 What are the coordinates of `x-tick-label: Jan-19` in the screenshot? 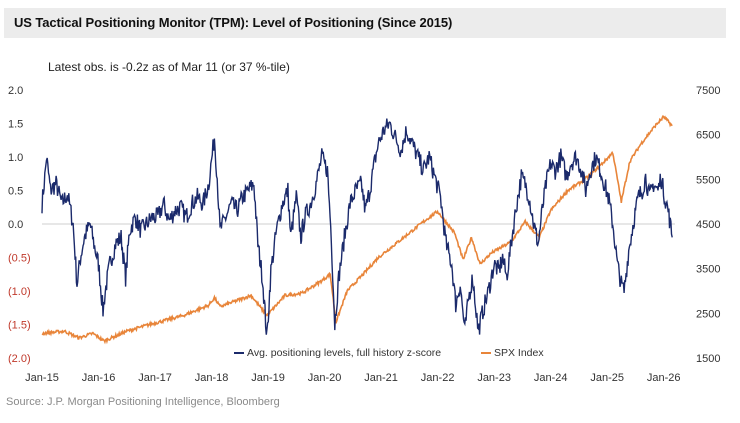 It's located at (268, 378).